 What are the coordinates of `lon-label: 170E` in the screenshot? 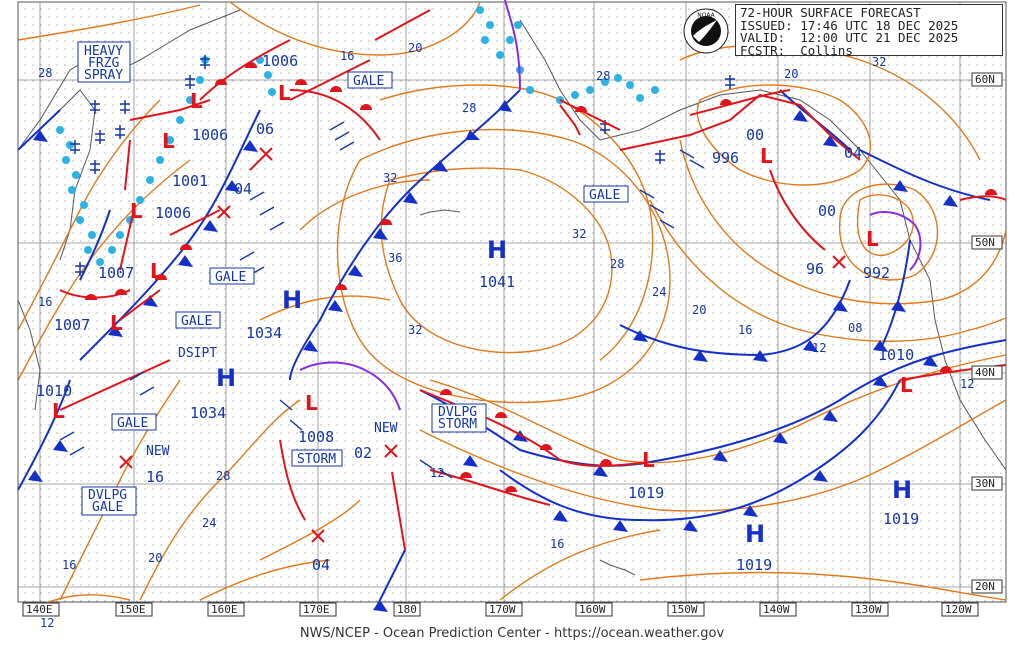 It's located at (316, 609).